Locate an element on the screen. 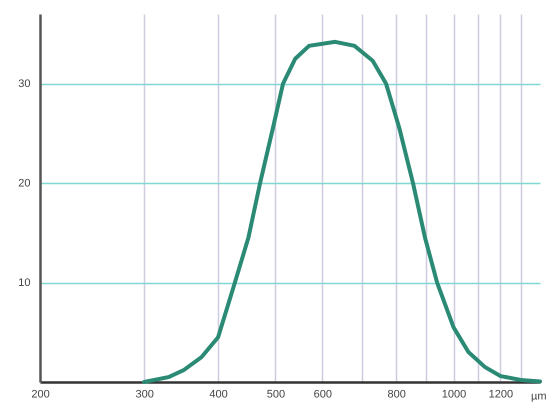 The height and width of the screenshot is (403, 546). x-tick-label: 1200 is located at coordinates (501, 394).